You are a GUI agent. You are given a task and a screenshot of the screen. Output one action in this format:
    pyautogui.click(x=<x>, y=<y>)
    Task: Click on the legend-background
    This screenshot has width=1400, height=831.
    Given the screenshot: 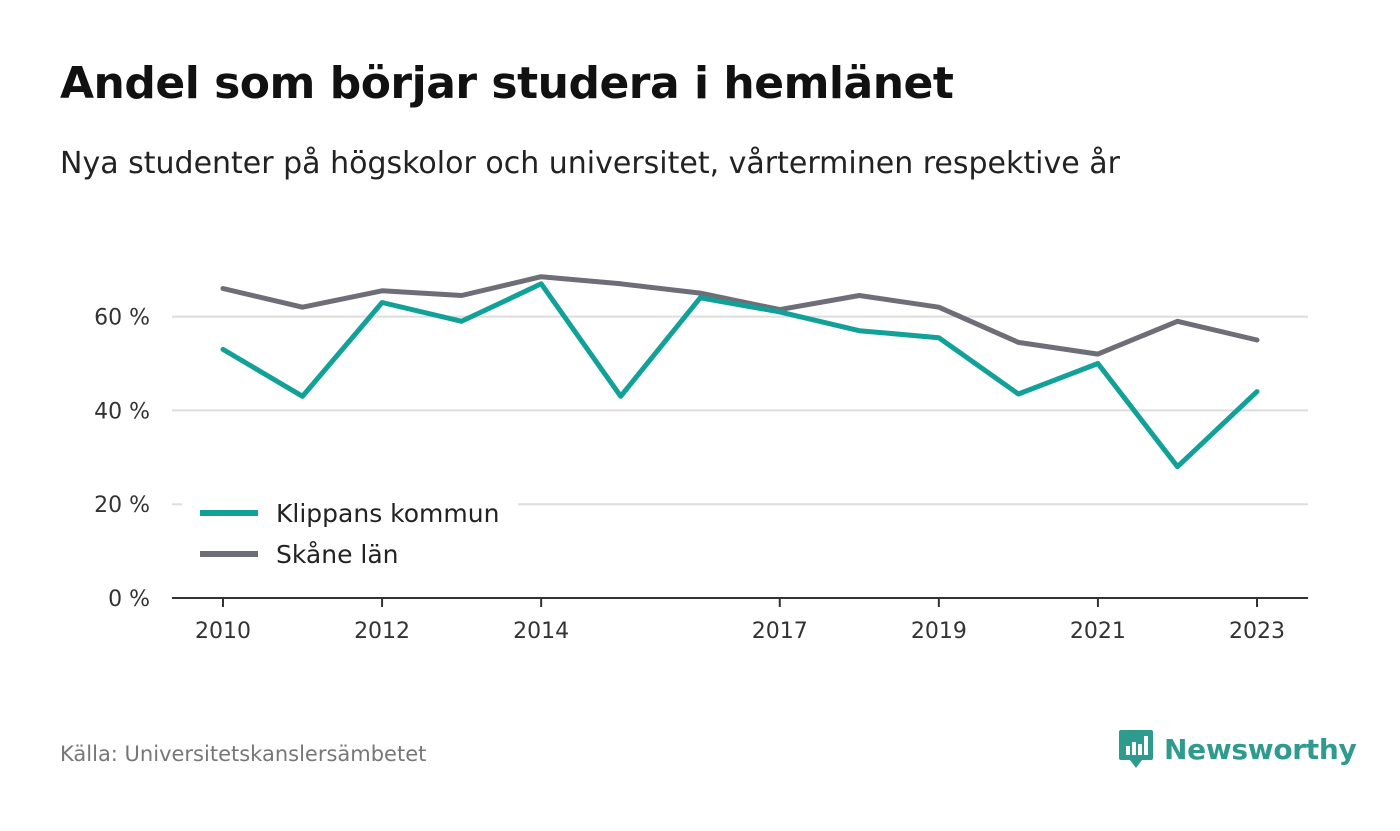 What is the action you would take?
    pyautogui.click(x=350, y=534)
    